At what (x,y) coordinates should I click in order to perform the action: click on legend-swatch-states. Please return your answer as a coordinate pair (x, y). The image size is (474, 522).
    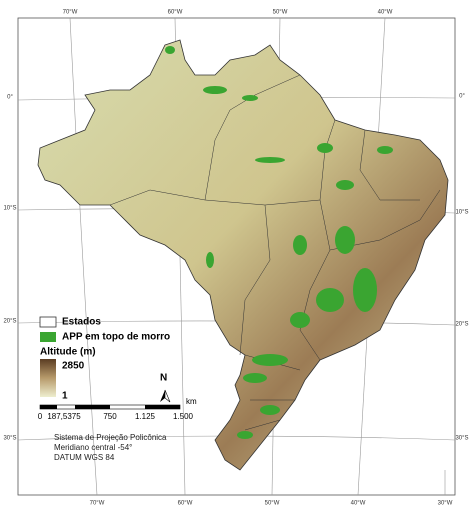
    Looking at the image, I should click on (48, 322).